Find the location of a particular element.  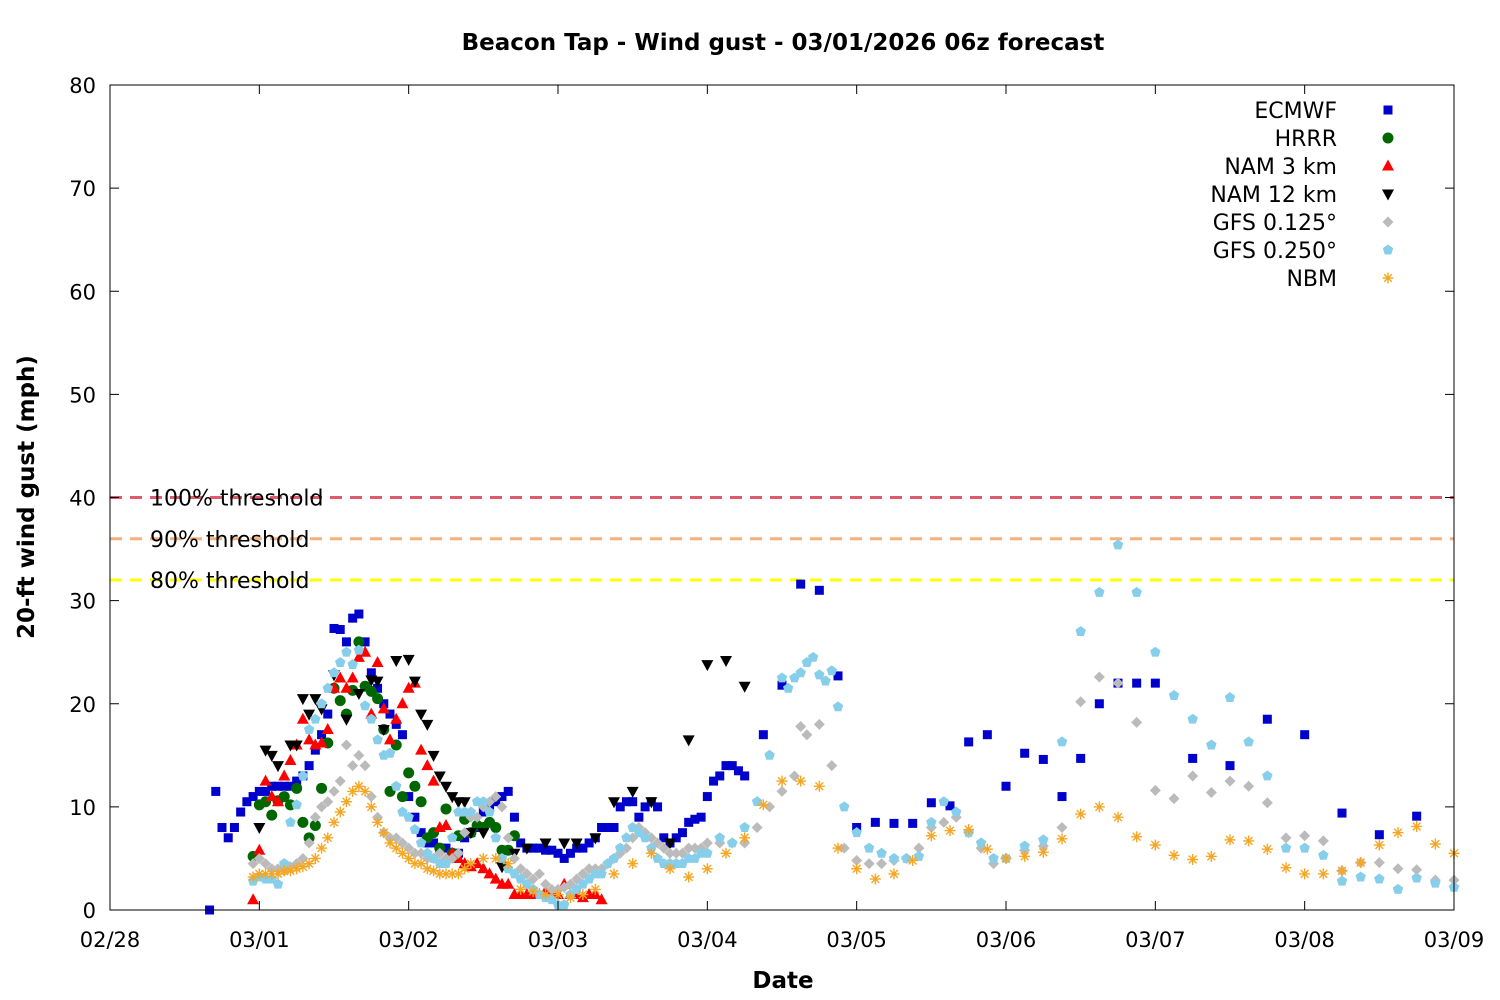

x-tick-label: 03/09 is located at coordinates (1454, 940).